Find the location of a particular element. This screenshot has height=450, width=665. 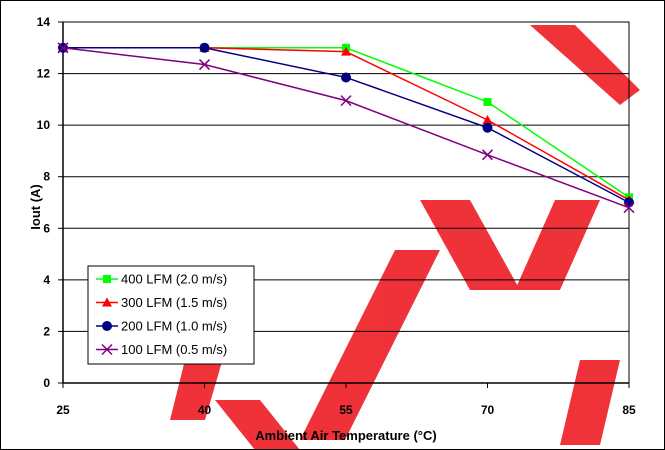

x-tick-label: 85 is located at coordinates (629, 410).